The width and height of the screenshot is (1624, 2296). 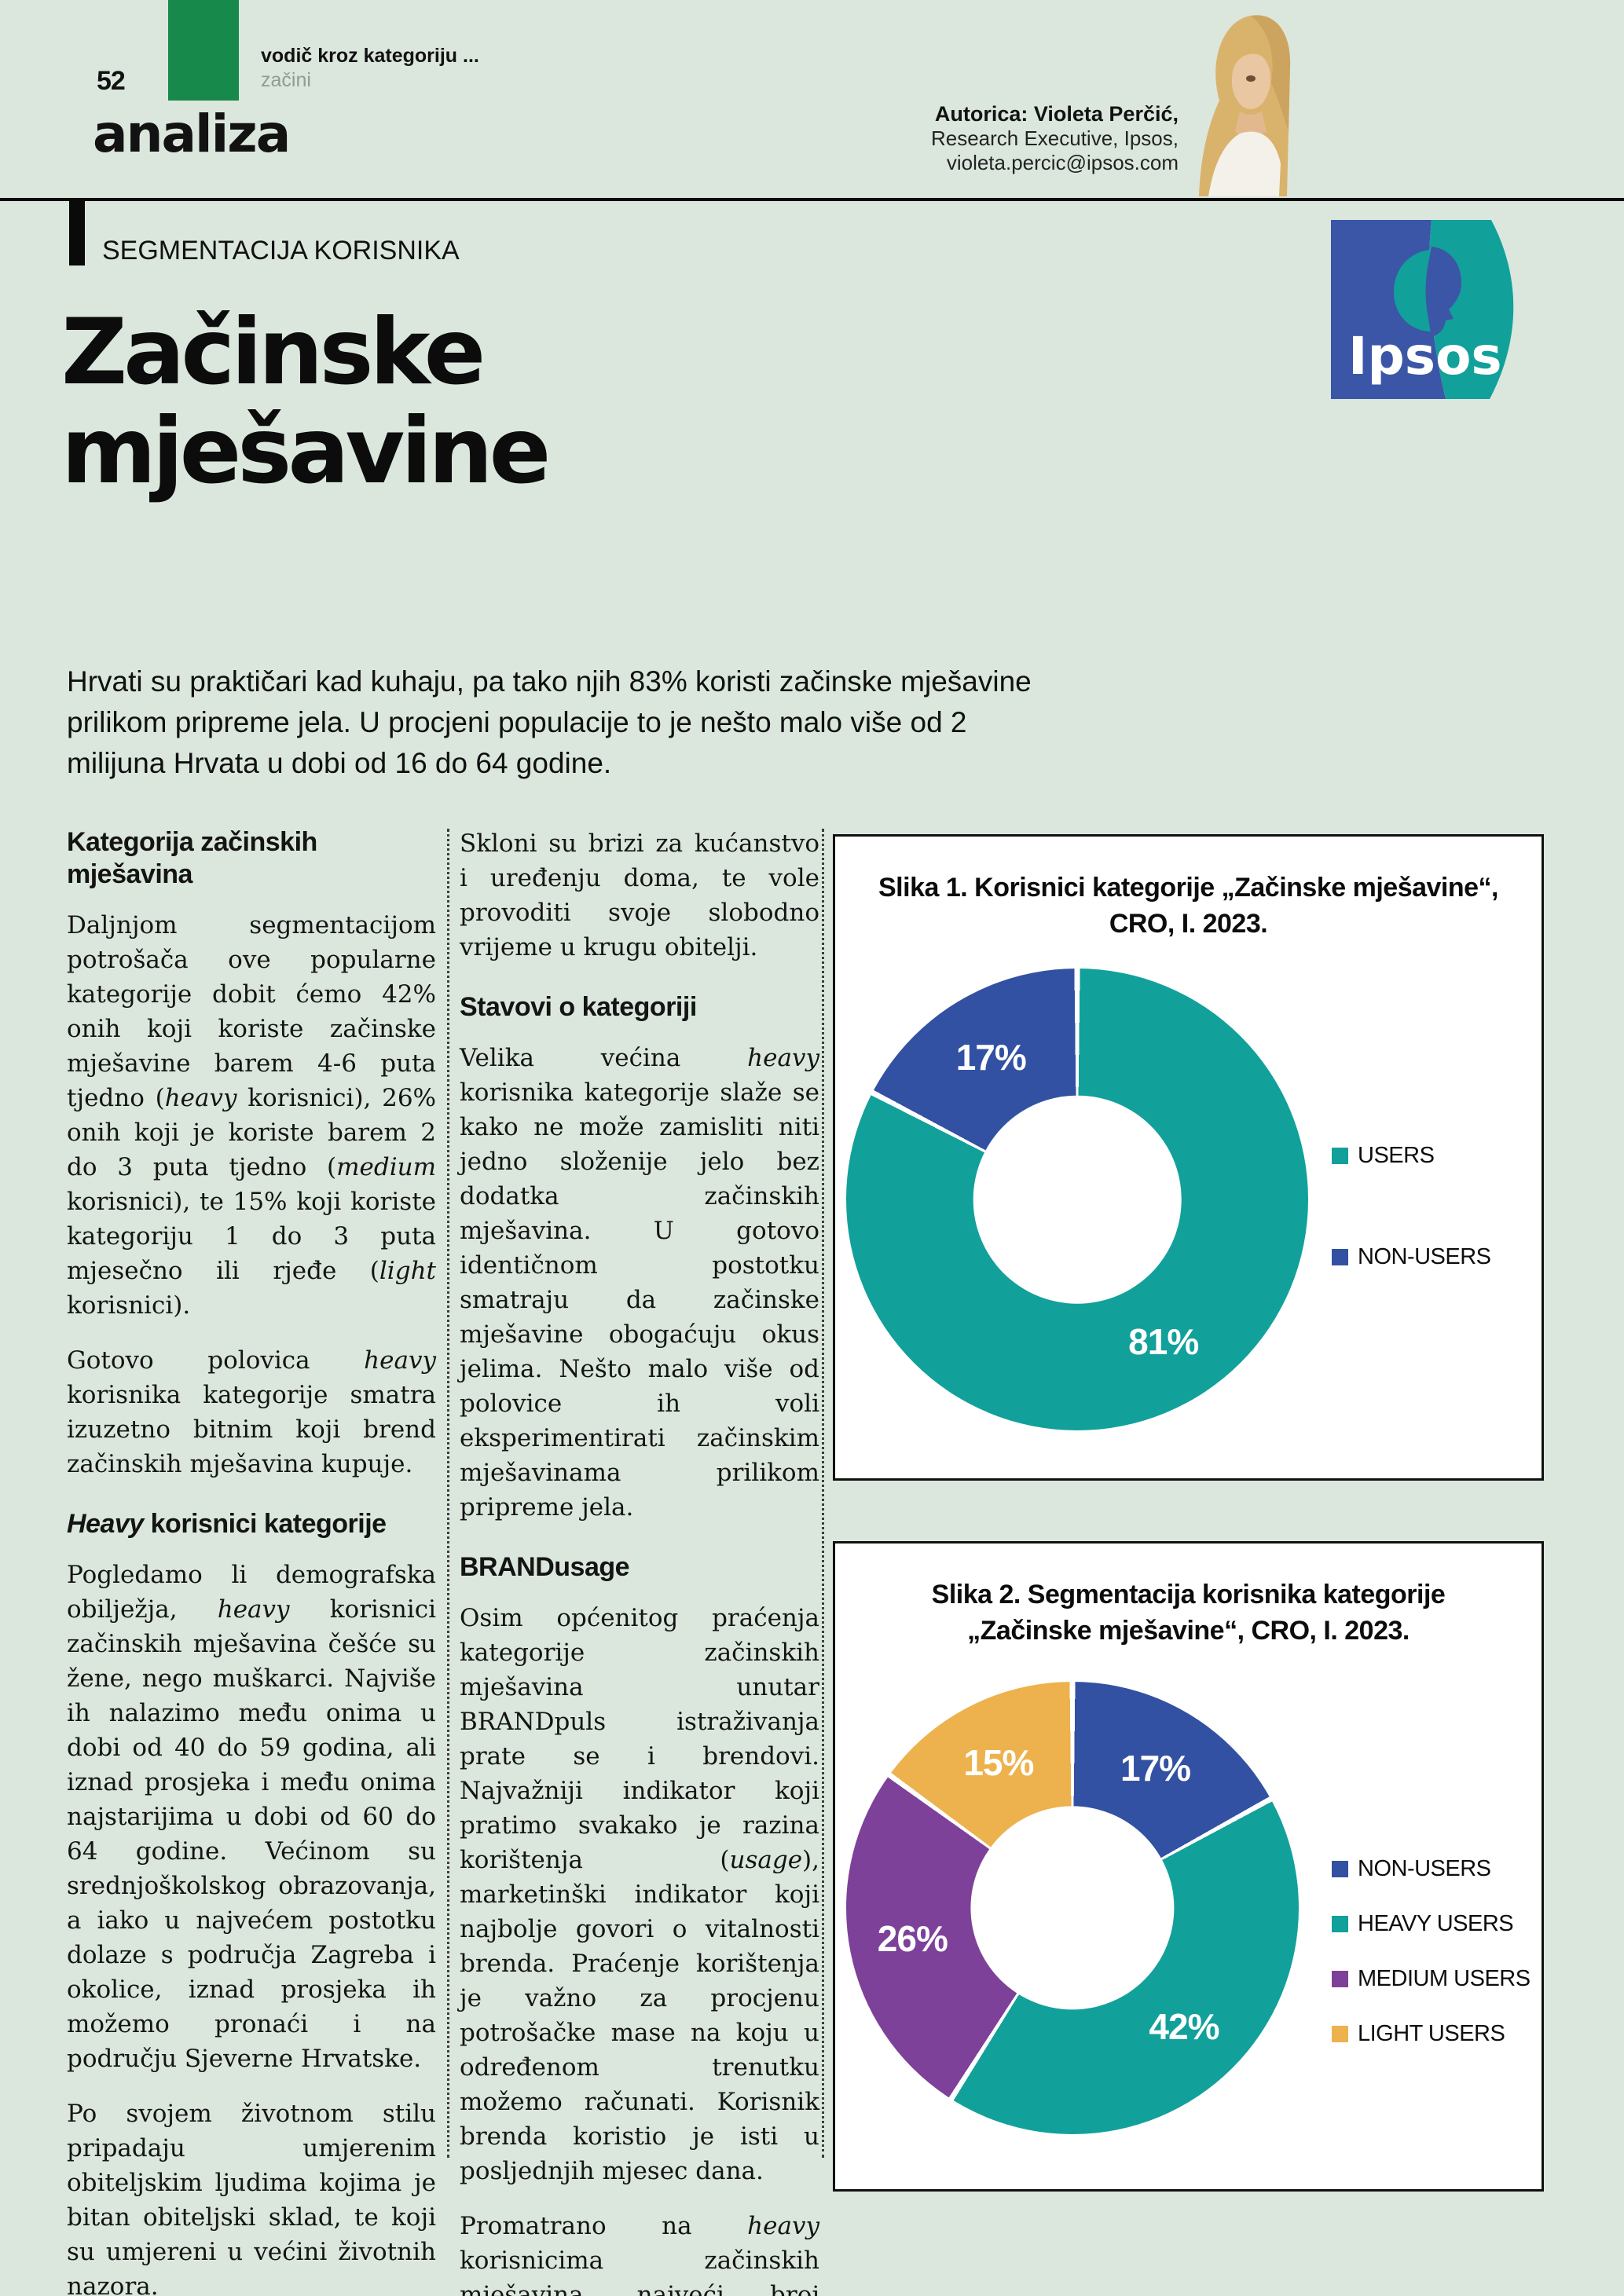 What do you see at coordinates (281, 250) in the screenshot?
I see `article-eyebrow: SEGMENTACIJA KORISNIKA` at bounding box center [281, 250].